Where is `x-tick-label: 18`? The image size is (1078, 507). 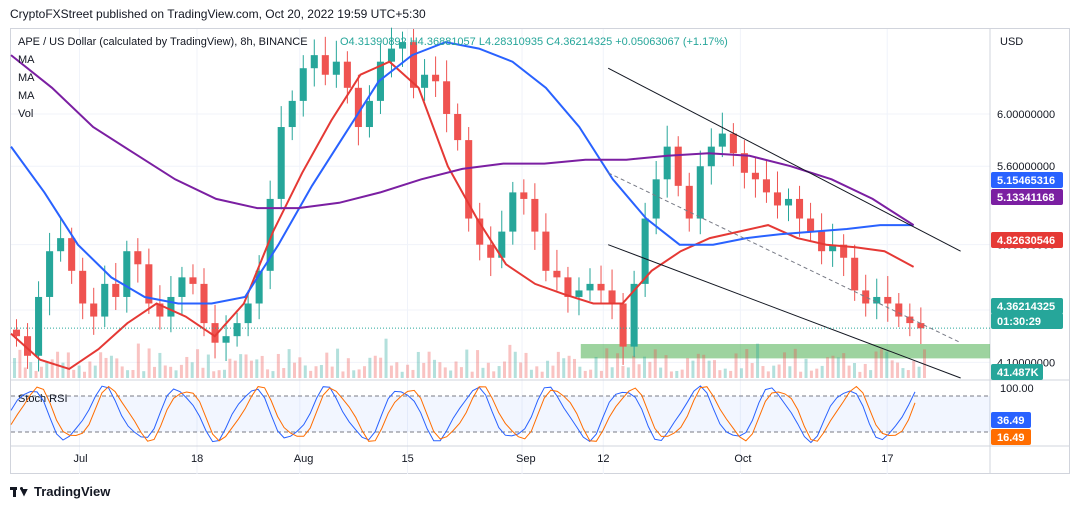
x-tick-label: 18 is located at coordinates (197, 459).